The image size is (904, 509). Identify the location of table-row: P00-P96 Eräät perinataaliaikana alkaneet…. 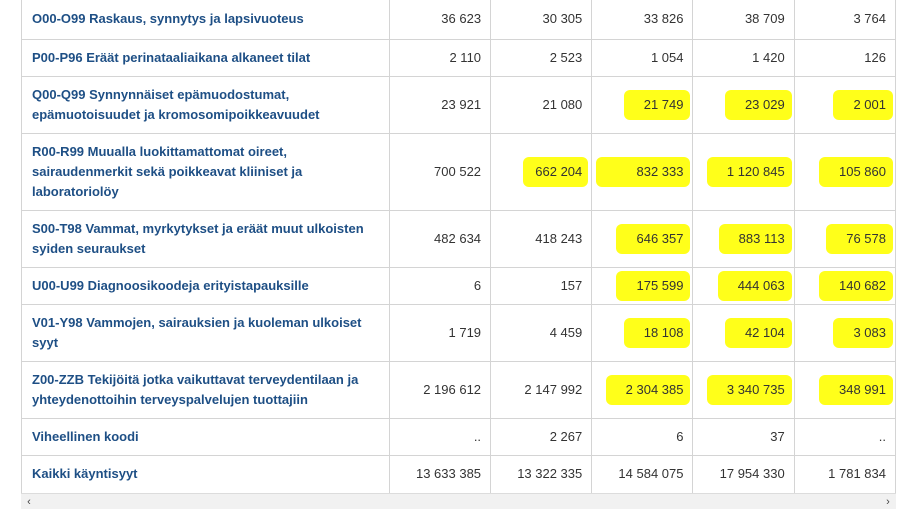
(459, 57).